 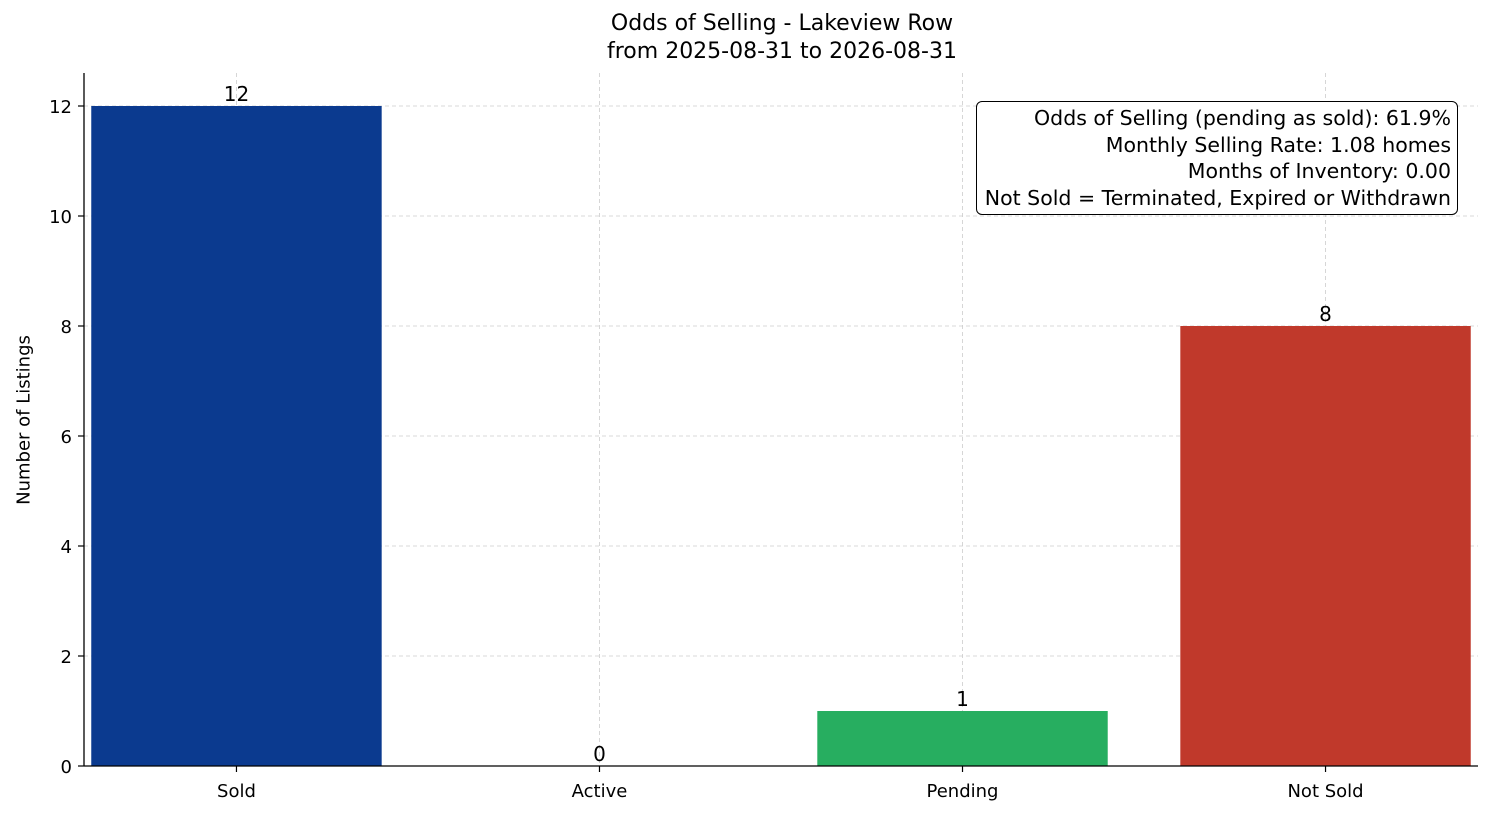 What do you see at coordinates (1325, 791) in the screenshot?
I see `x-tick-label: Not Sold` at bounding box center [1325, 791].